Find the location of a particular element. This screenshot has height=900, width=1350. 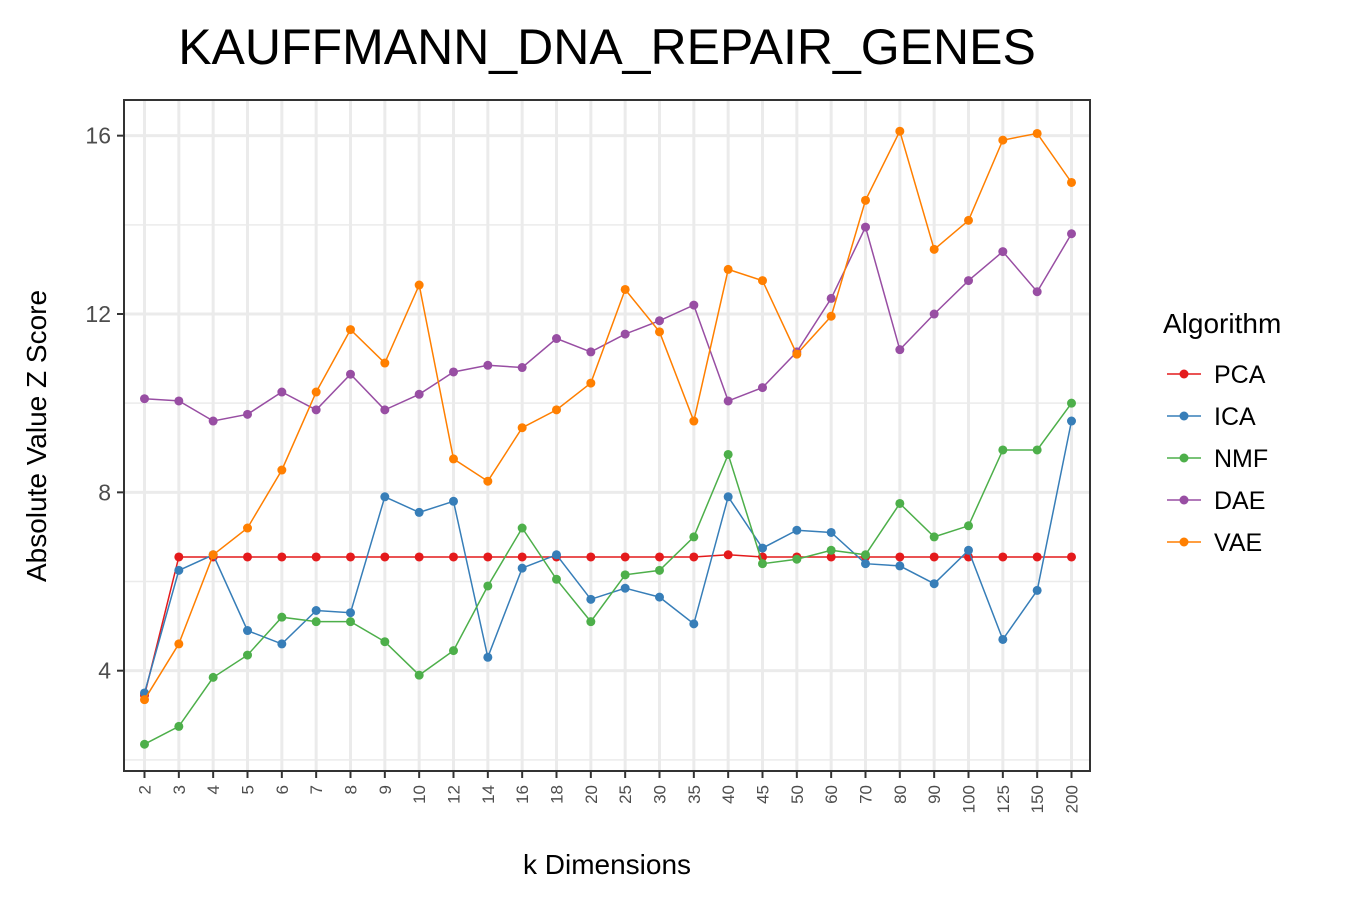

x-tick-label: 8 is located at coordinates (351, 789).